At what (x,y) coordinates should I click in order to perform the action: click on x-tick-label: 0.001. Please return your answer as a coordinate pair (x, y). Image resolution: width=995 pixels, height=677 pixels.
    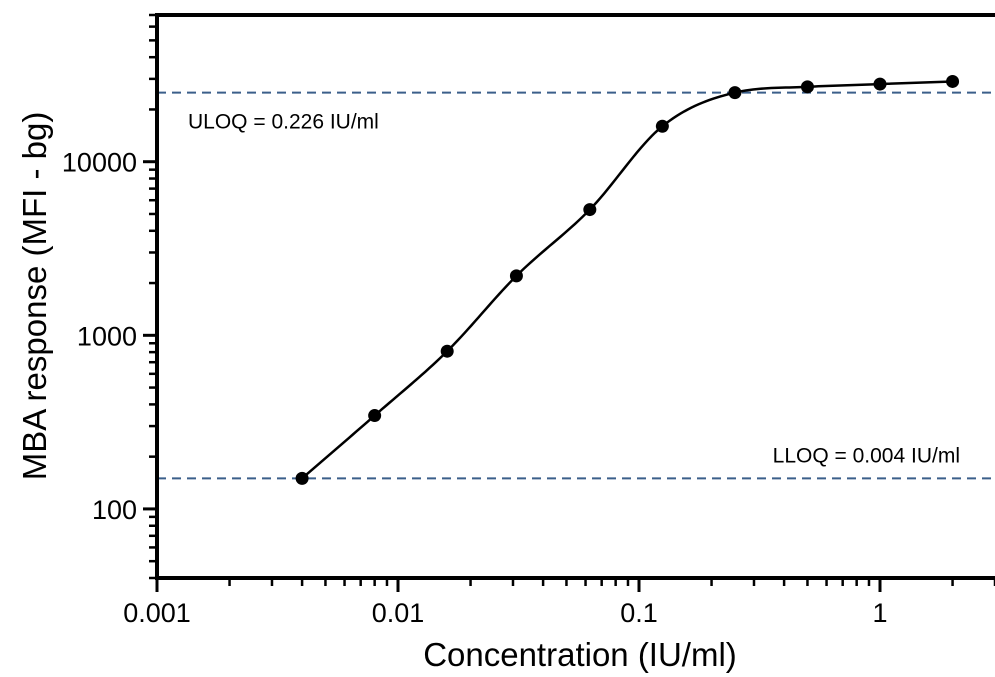
    Looking at the image, I should click on (157, 613).